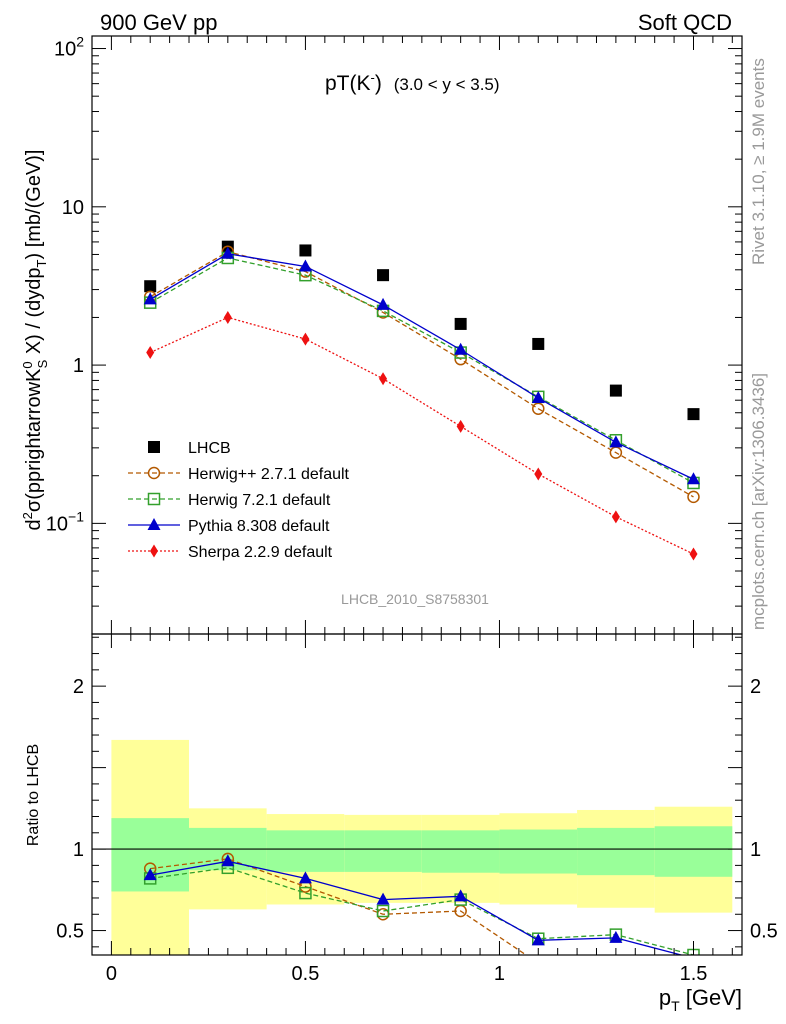  What do you see at coordinates (259, 526) in the screenshot?
I see `legend-label: Pythia 8.308 default` at bounding box center [259, 526].